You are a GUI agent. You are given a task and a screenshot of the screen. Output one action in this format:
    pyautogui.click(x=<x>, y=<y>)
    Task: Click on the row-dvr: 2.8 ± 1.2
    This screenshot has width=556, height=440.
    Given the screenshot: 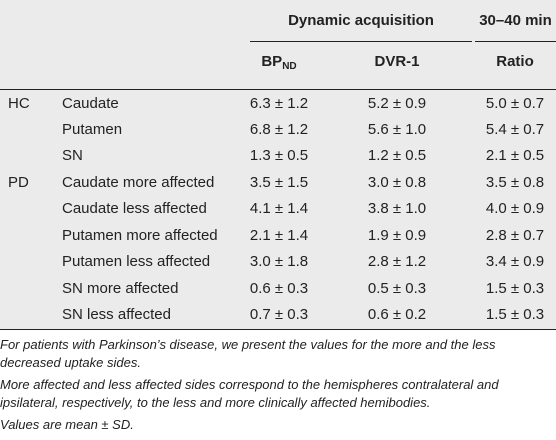 What is the action you would take?
    pyautogui.click(x=397, y=261)
    